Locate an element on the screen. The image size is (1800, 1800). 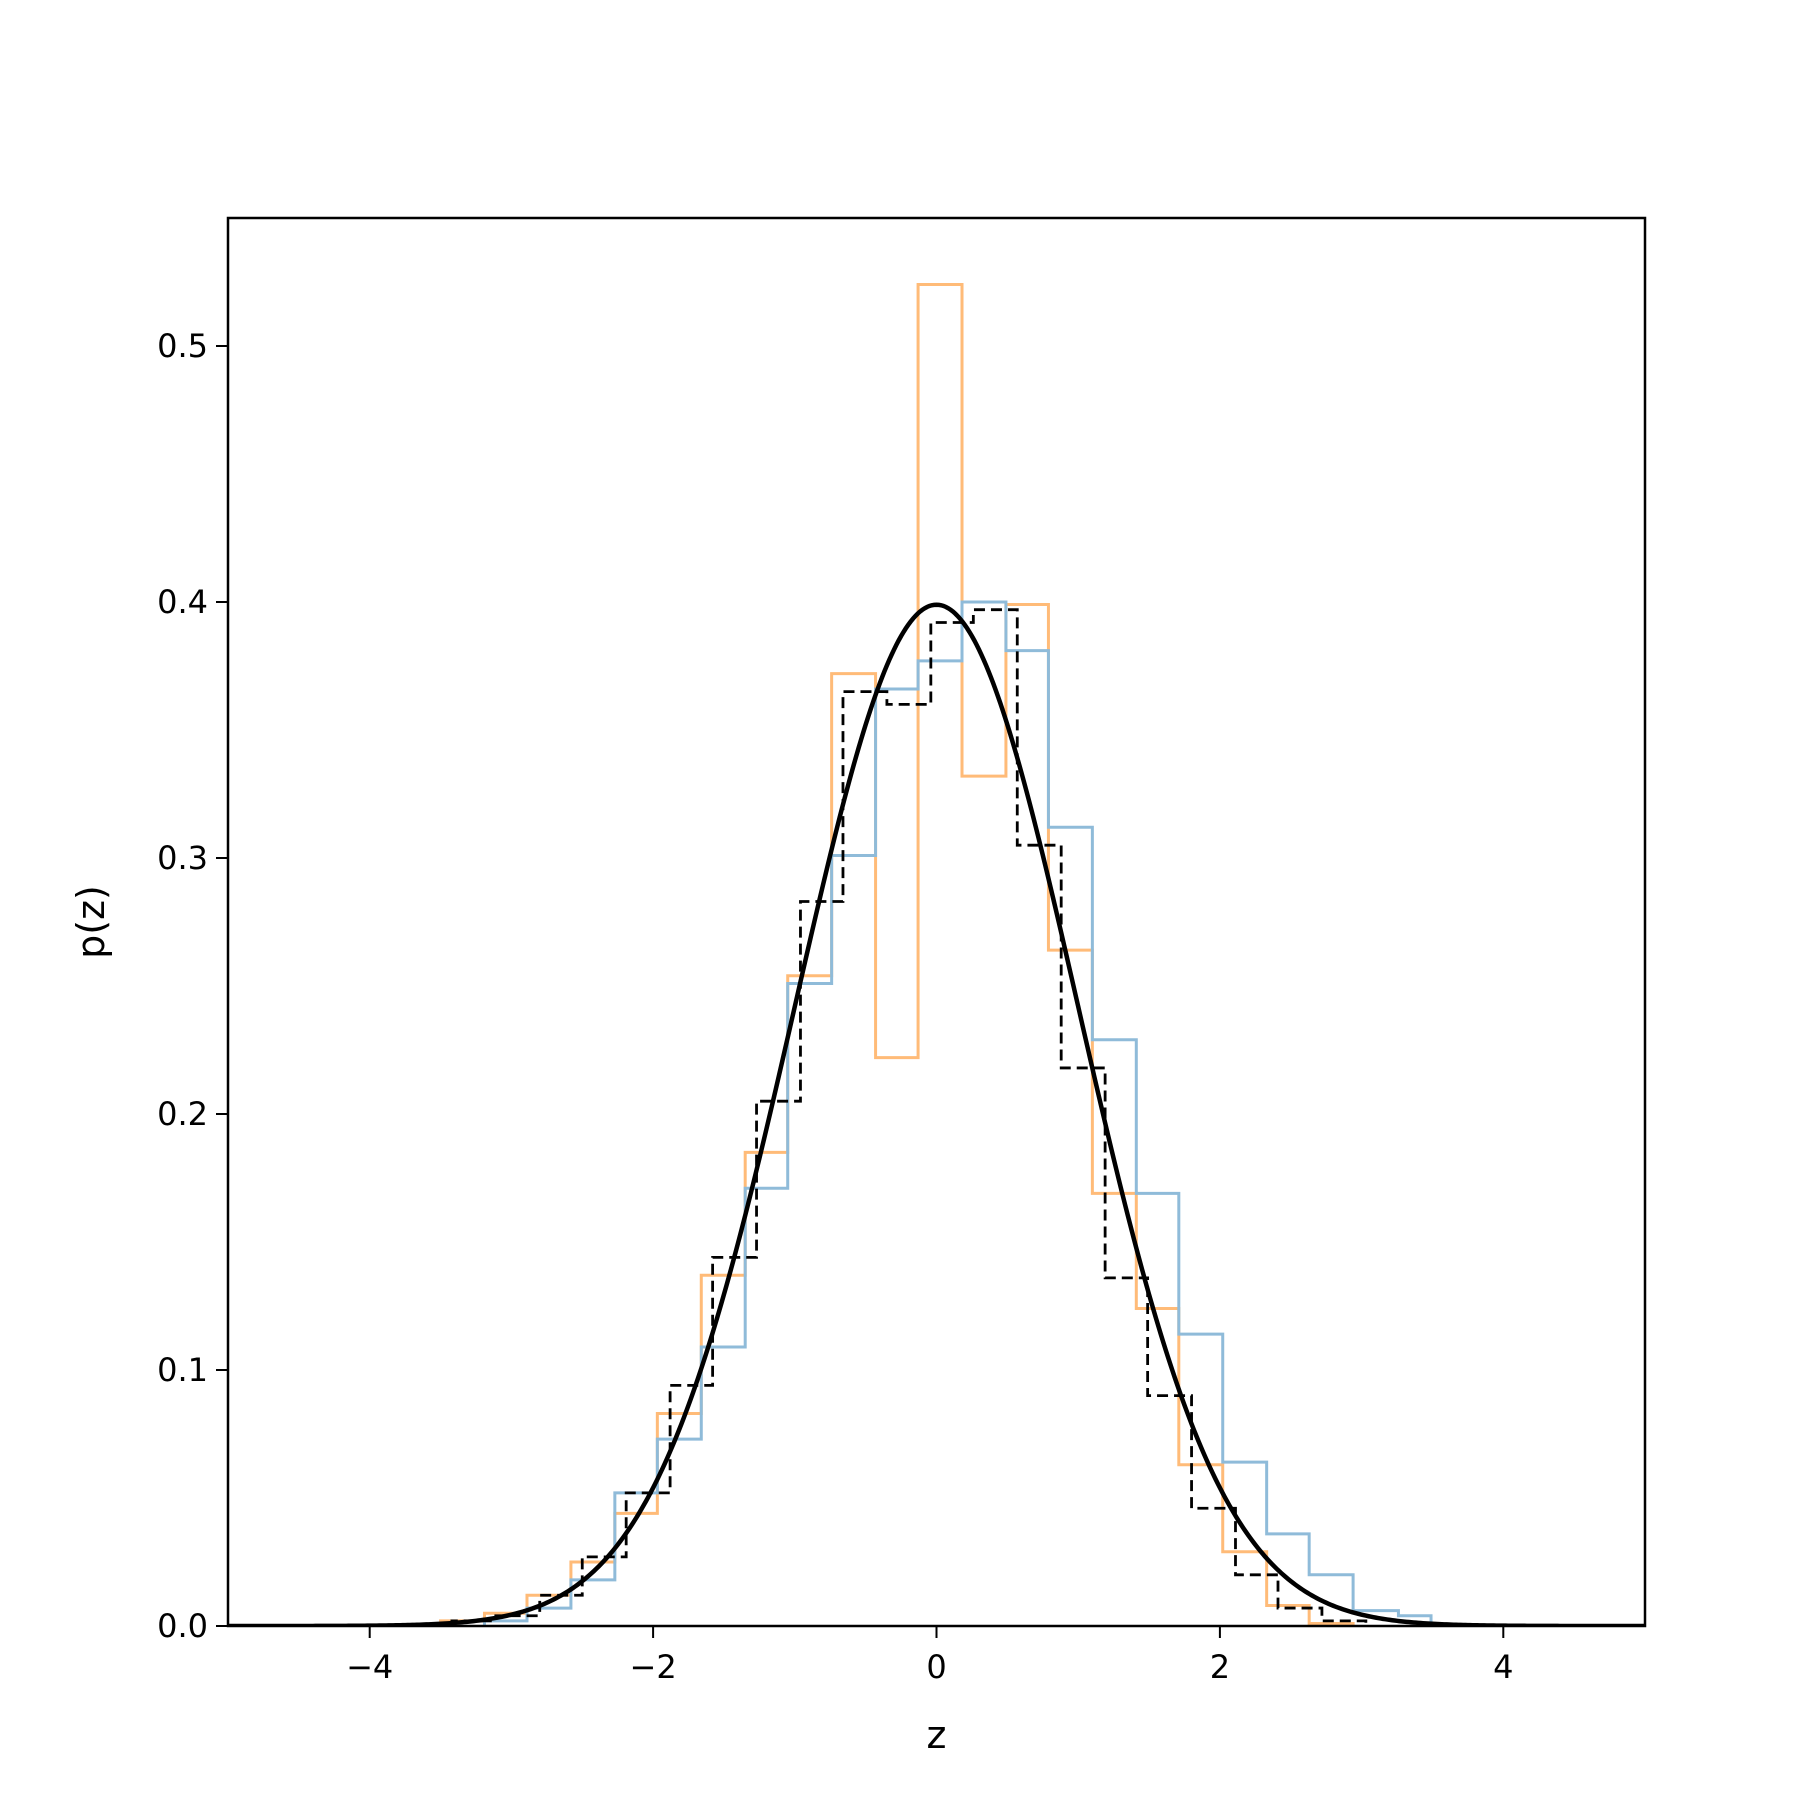
x-axis: −4 −2 0 2 4 is located at coordinates (929, 1656).